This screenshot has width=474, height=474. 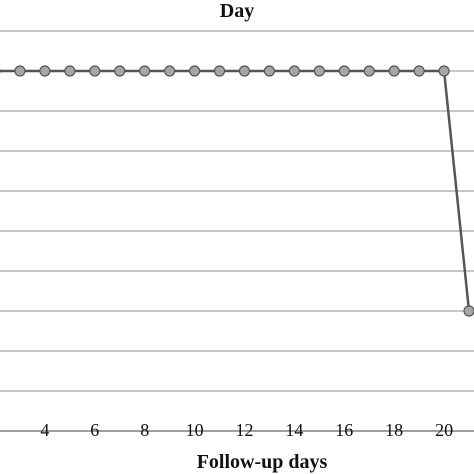 I want to click on x-tick-label: 10, so click(x=195, y=430).